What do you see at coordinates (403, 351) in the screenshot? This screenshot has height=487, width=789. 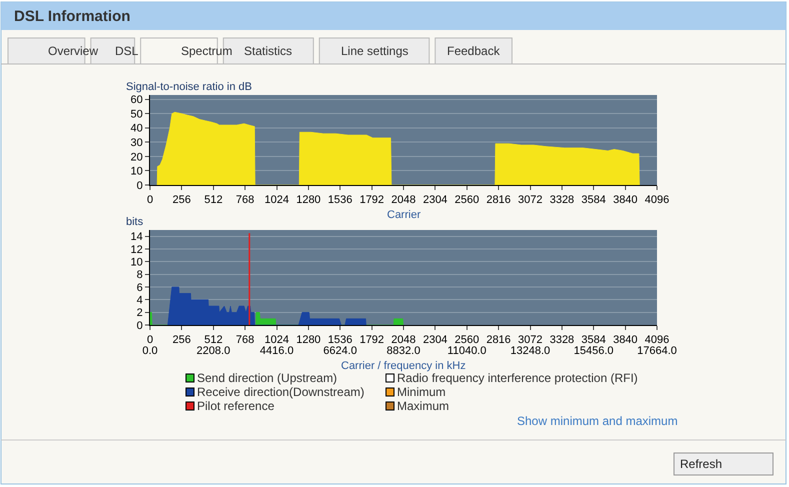 I see `x2-tick-label: 8832.0` at bounding box center [403, 351].